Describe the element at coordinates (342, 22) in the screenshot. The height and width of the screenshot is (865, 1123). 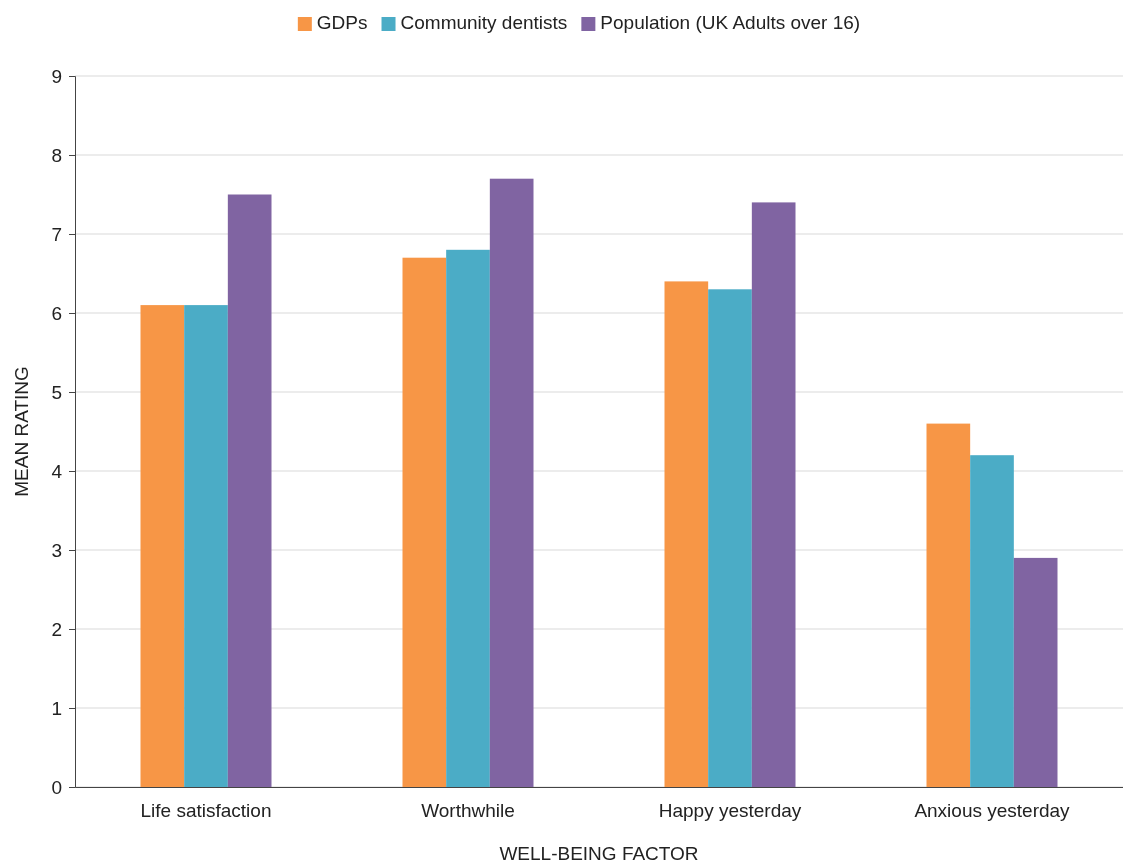
I see `legend-label: GDPs` at that location.